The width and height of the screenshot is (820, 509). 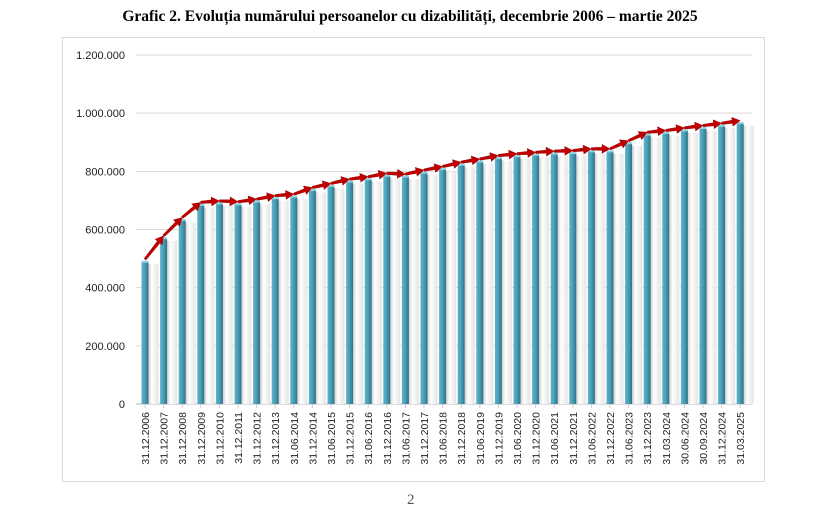 I want to click on x-tick-label: 31.12.2023, so click(x=648, y=438).